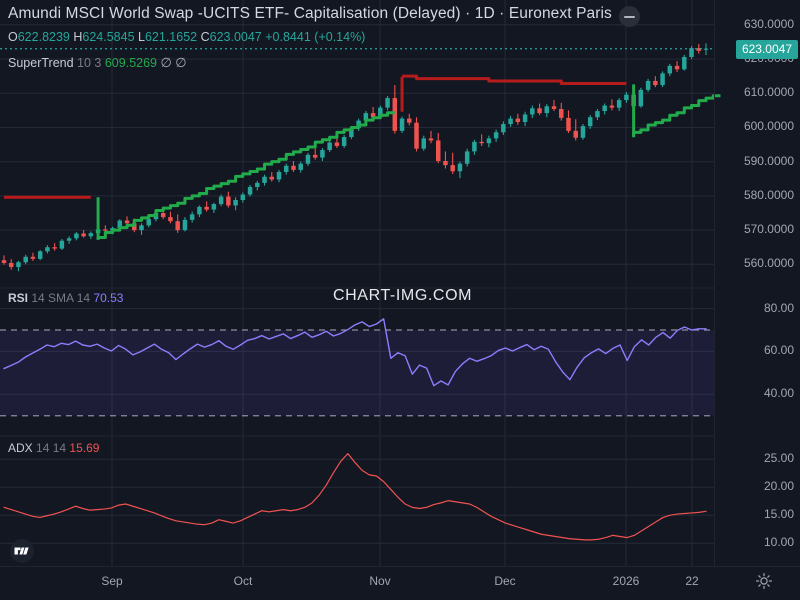 This screenshot has width=800, height=600. I want to click on minimize-icon, so click(629, 16).